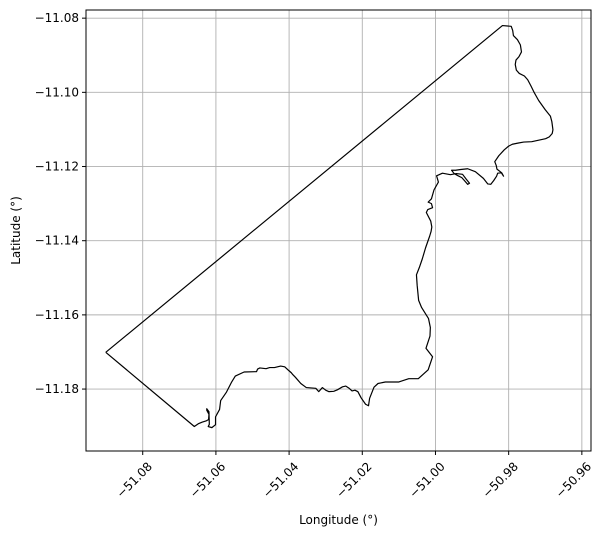 The height and width of the screenshot is (536, 616). I want to click on y-tick-label: −11.10, so click(57, 92).